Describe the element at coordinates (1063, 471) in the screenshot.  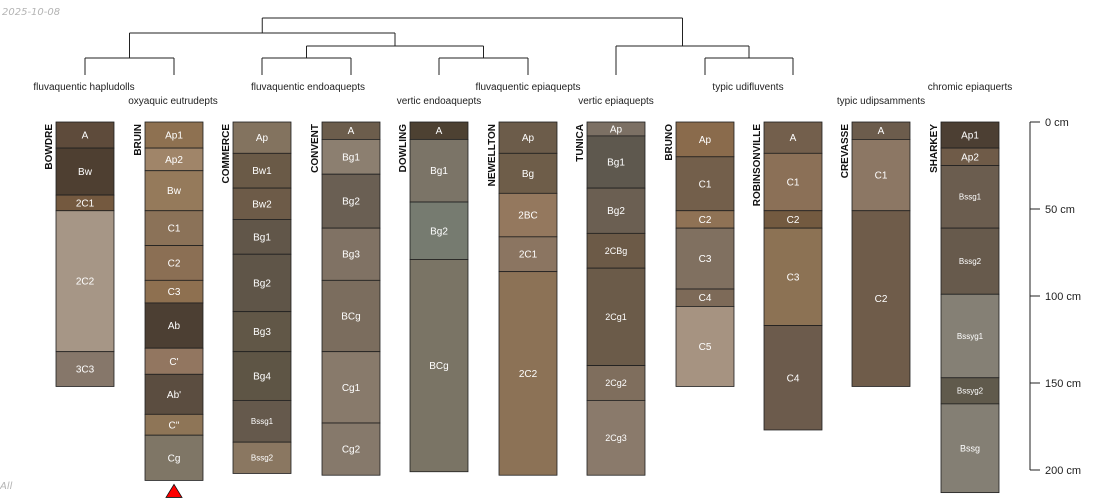
I see `depth-tick-label: 200 cm` at that location.